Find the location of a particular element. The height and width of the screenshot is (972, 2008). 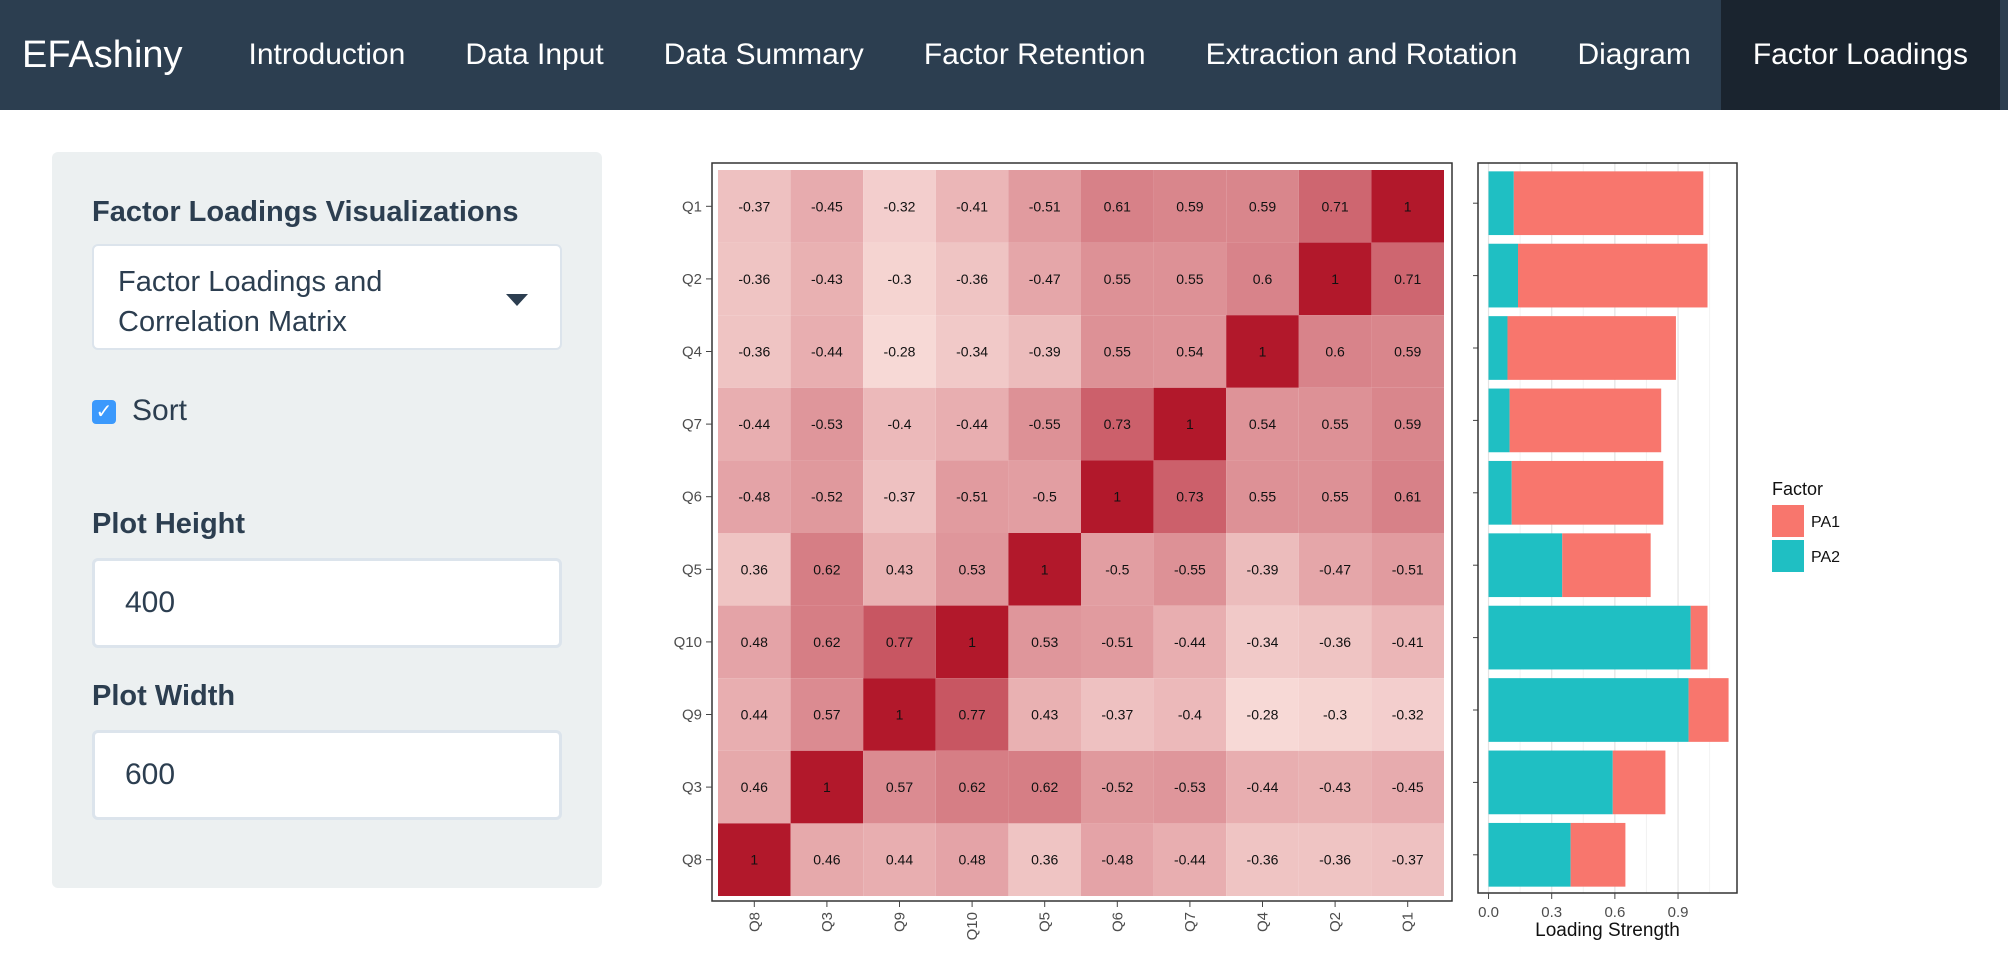

tab-extraction-rotation: Extraction and Rotation is located at coordinates (1361, 54).